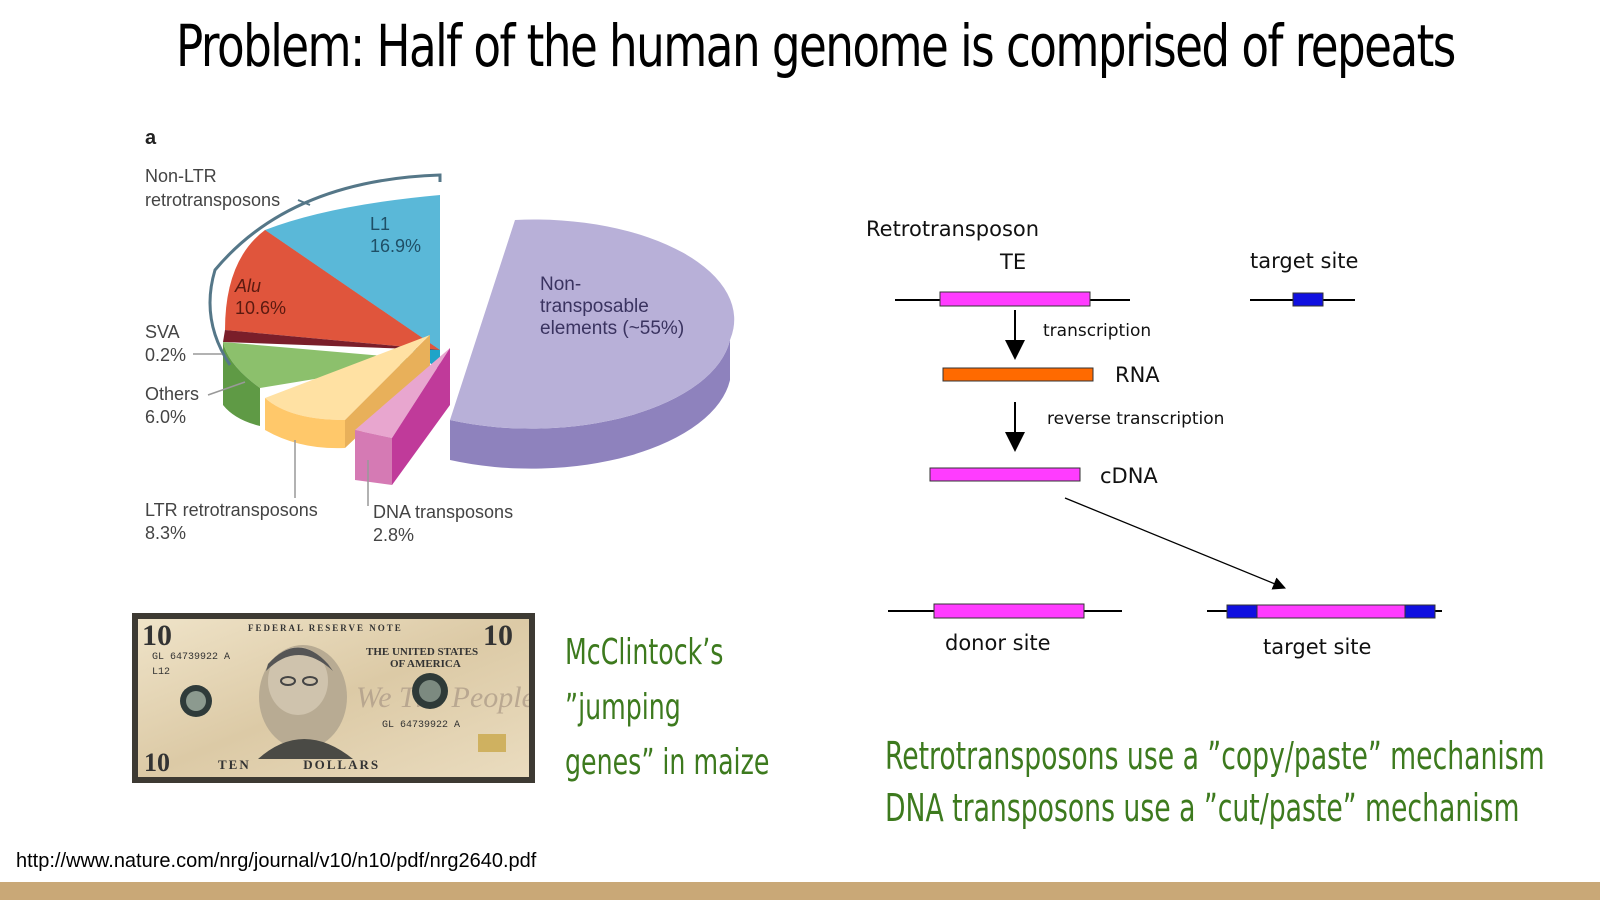 Image resolution: width=1600 pixels, height=900 pixels. Describe the element at coordinates (421, 725) in the screenshot. I see `bill-serial-2: GL 64739922 A` at that location.